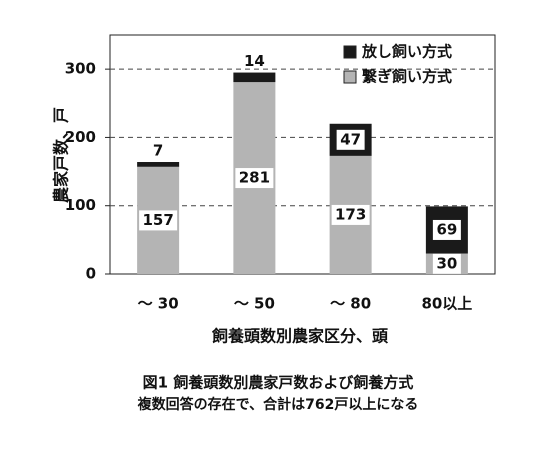  Describe the element at coordinates (278, 383) in the screenshot. I see `caption: 図1 飼養頭数別農家戸数および飼養方式` at that location.